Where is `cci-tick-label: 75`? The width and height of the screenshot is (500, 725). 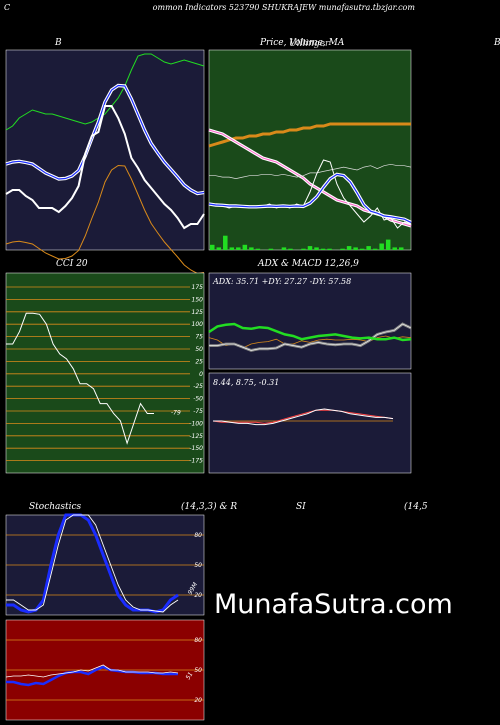
cci-tick-label: 75 is located at coordinates (199, 337).